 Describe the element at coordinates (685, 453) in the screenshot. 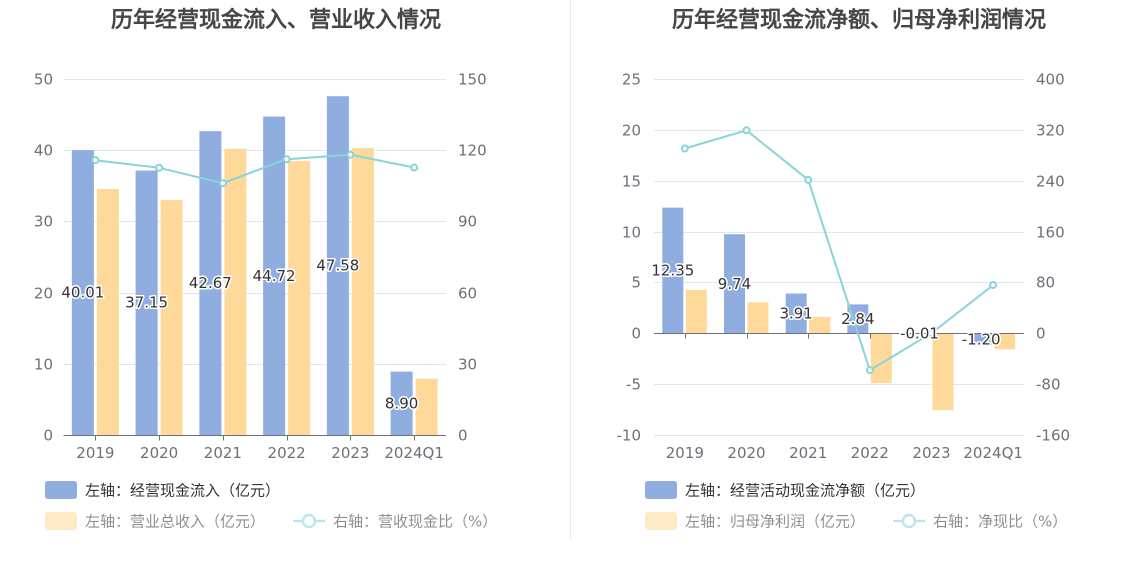

I see `x-axis-category-label: 2019` at that location.